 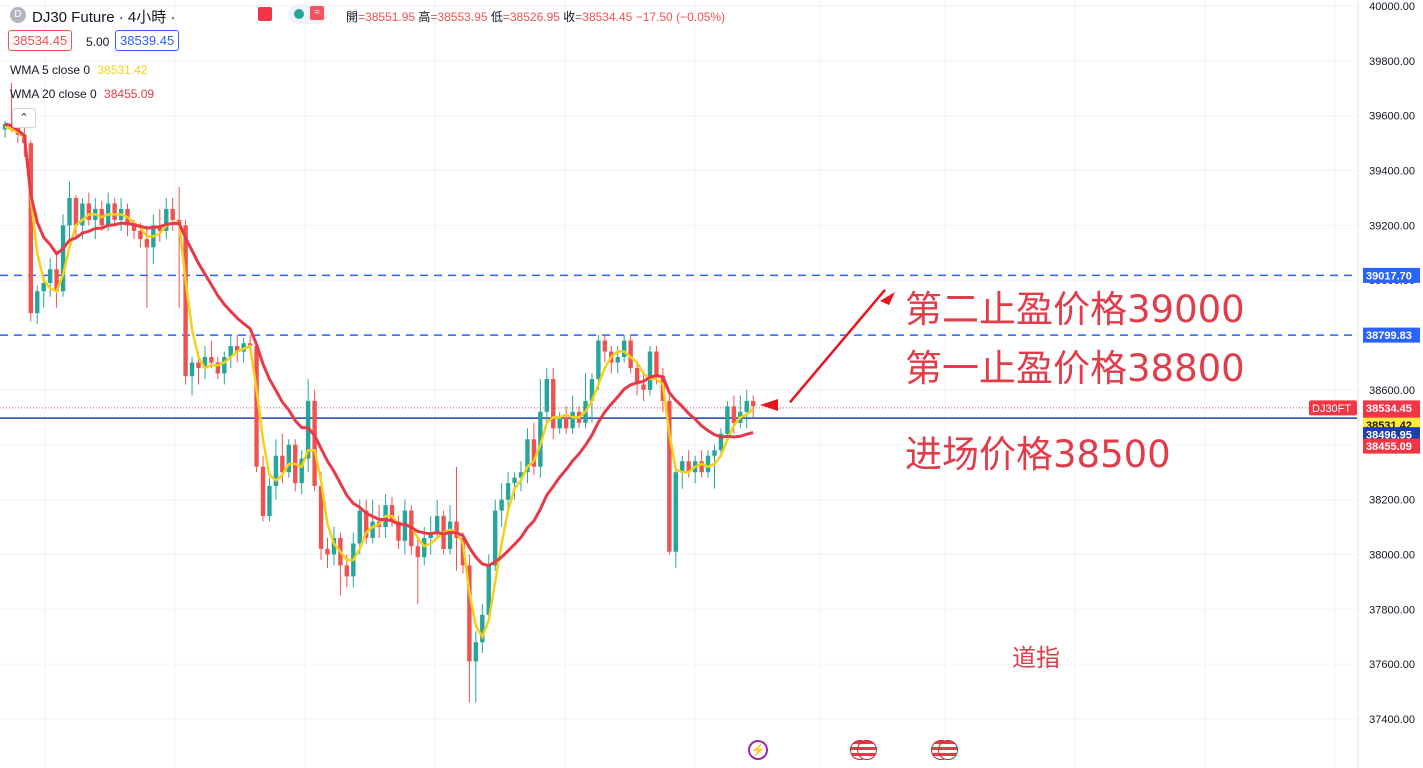 What do you see at coordinates (837, 346) in the screenshot?
I see `tp-arrow-line` at bounding box center [837, 346].